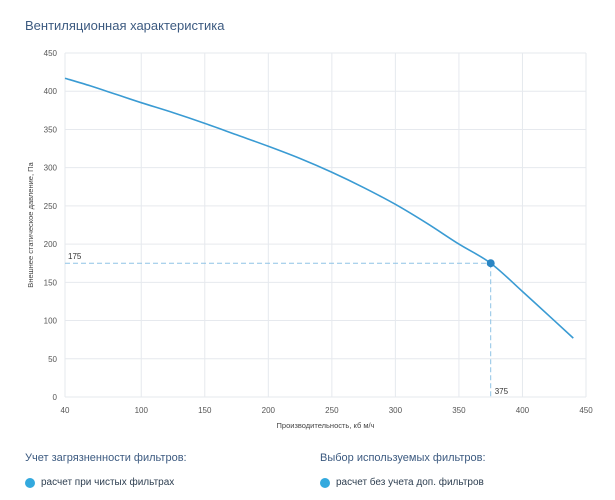 The image size is (615, 500). Describe the element at coordinates (51, 206) in the screenshot. I see `y-tick-label: 250` at that location.